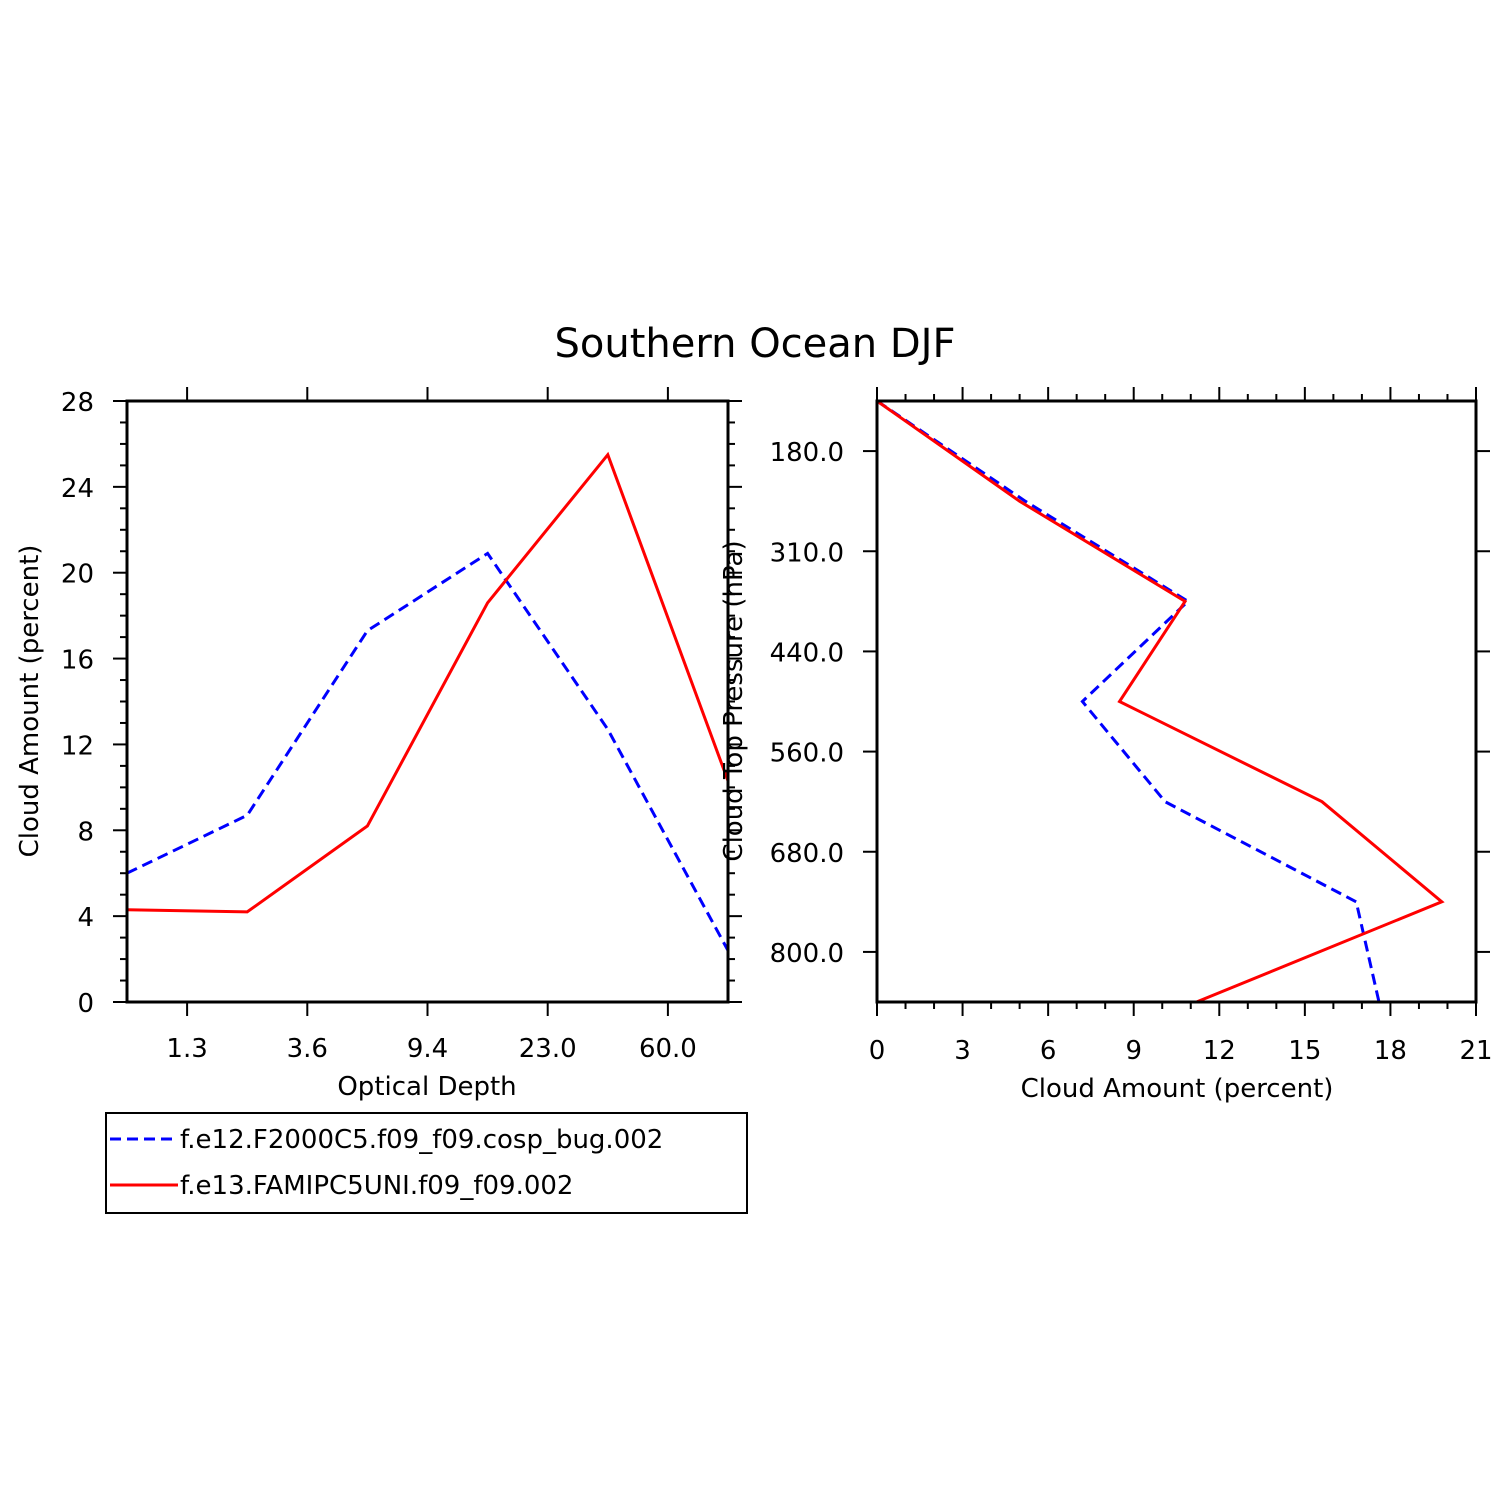  Describe the element at coordinates (376, 1186) in the screenshot. I see `legend-label-series-2: f.e13.FAMIPC5UNI.f09_f09.002` at that location.